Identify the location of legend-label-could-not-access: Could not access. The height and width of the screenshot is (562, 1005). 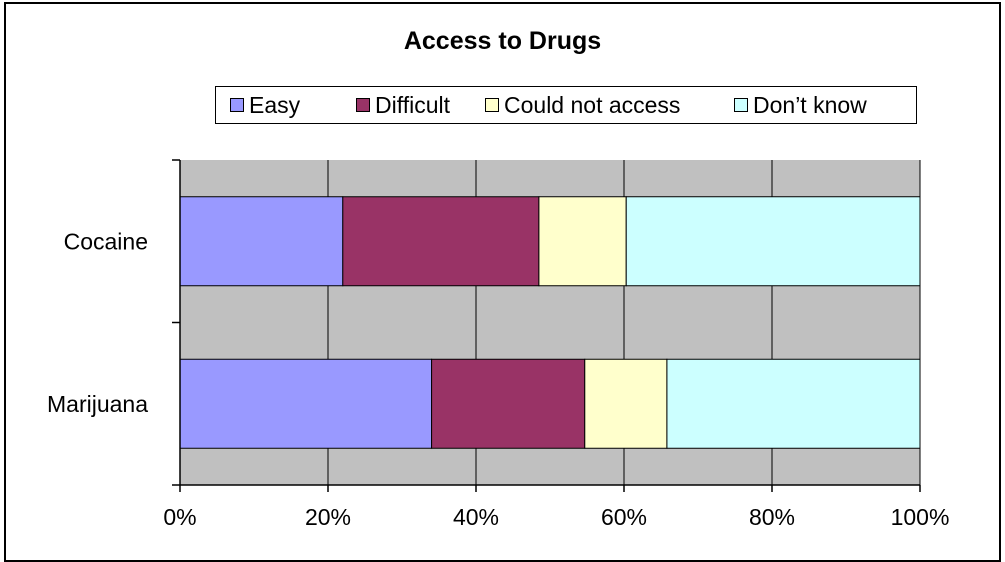
(592, 104).